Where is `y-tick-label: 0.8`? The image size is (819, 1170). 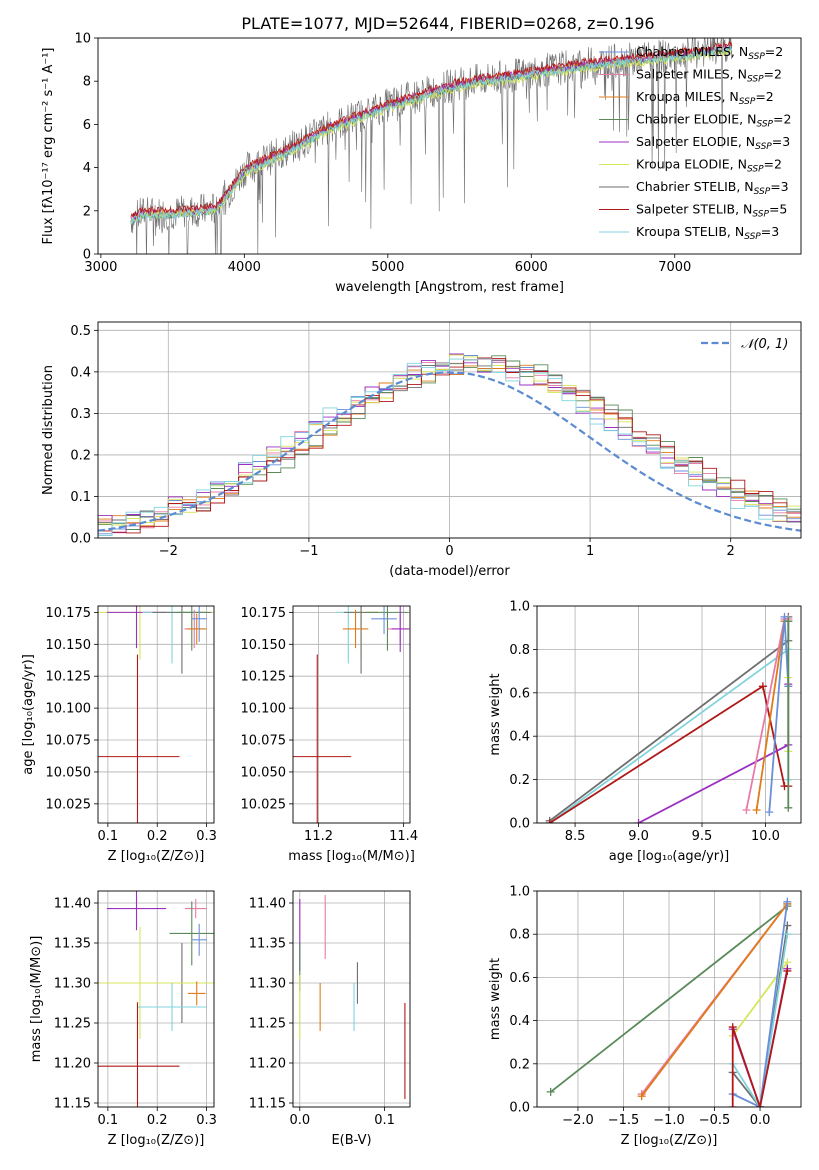 y-tick-label: 0.8 is located at coordinates (519, 935).